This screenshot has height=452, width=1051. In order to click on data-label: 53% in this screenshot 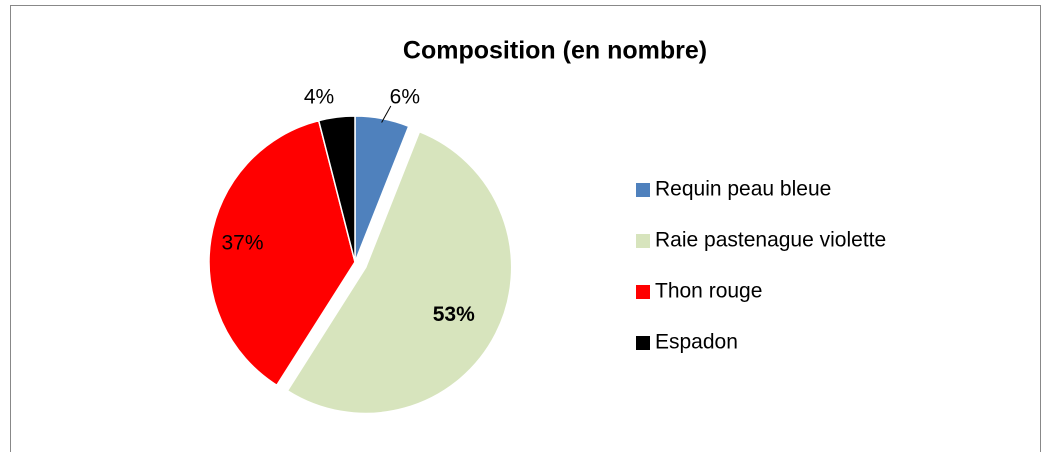, I will do `click(454, 314)`.